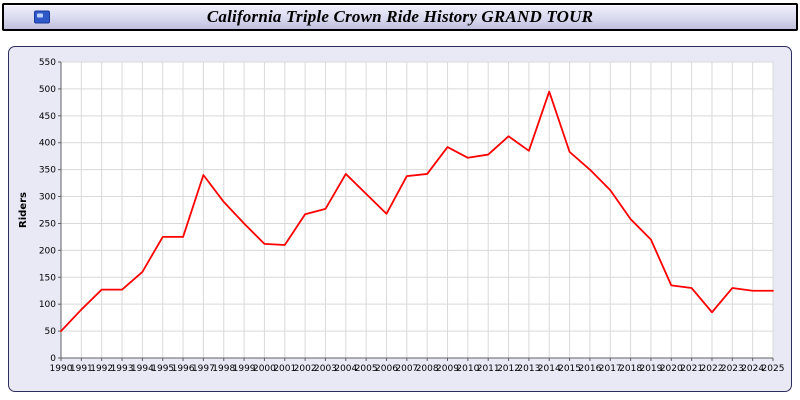 The image size is (800, 400). I want to click on y-axis-label: Riders, so click(23, 210).